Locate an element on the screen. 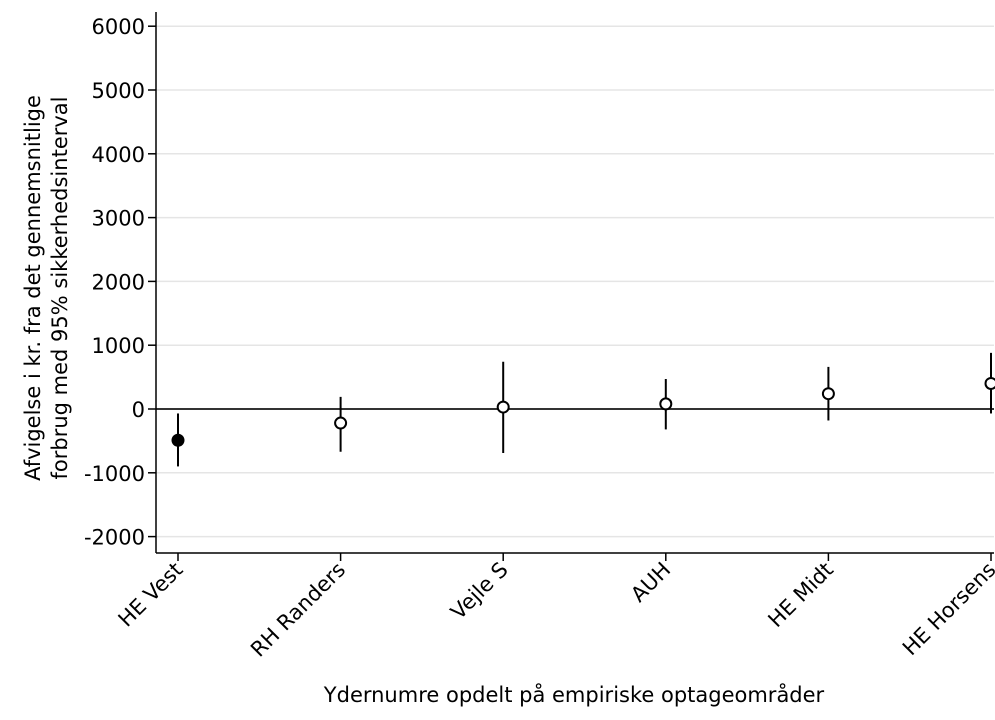 The width and height of the screenshot is (995, 720). x-tick-label: HE Horsens is located at coordinates (946, 609).